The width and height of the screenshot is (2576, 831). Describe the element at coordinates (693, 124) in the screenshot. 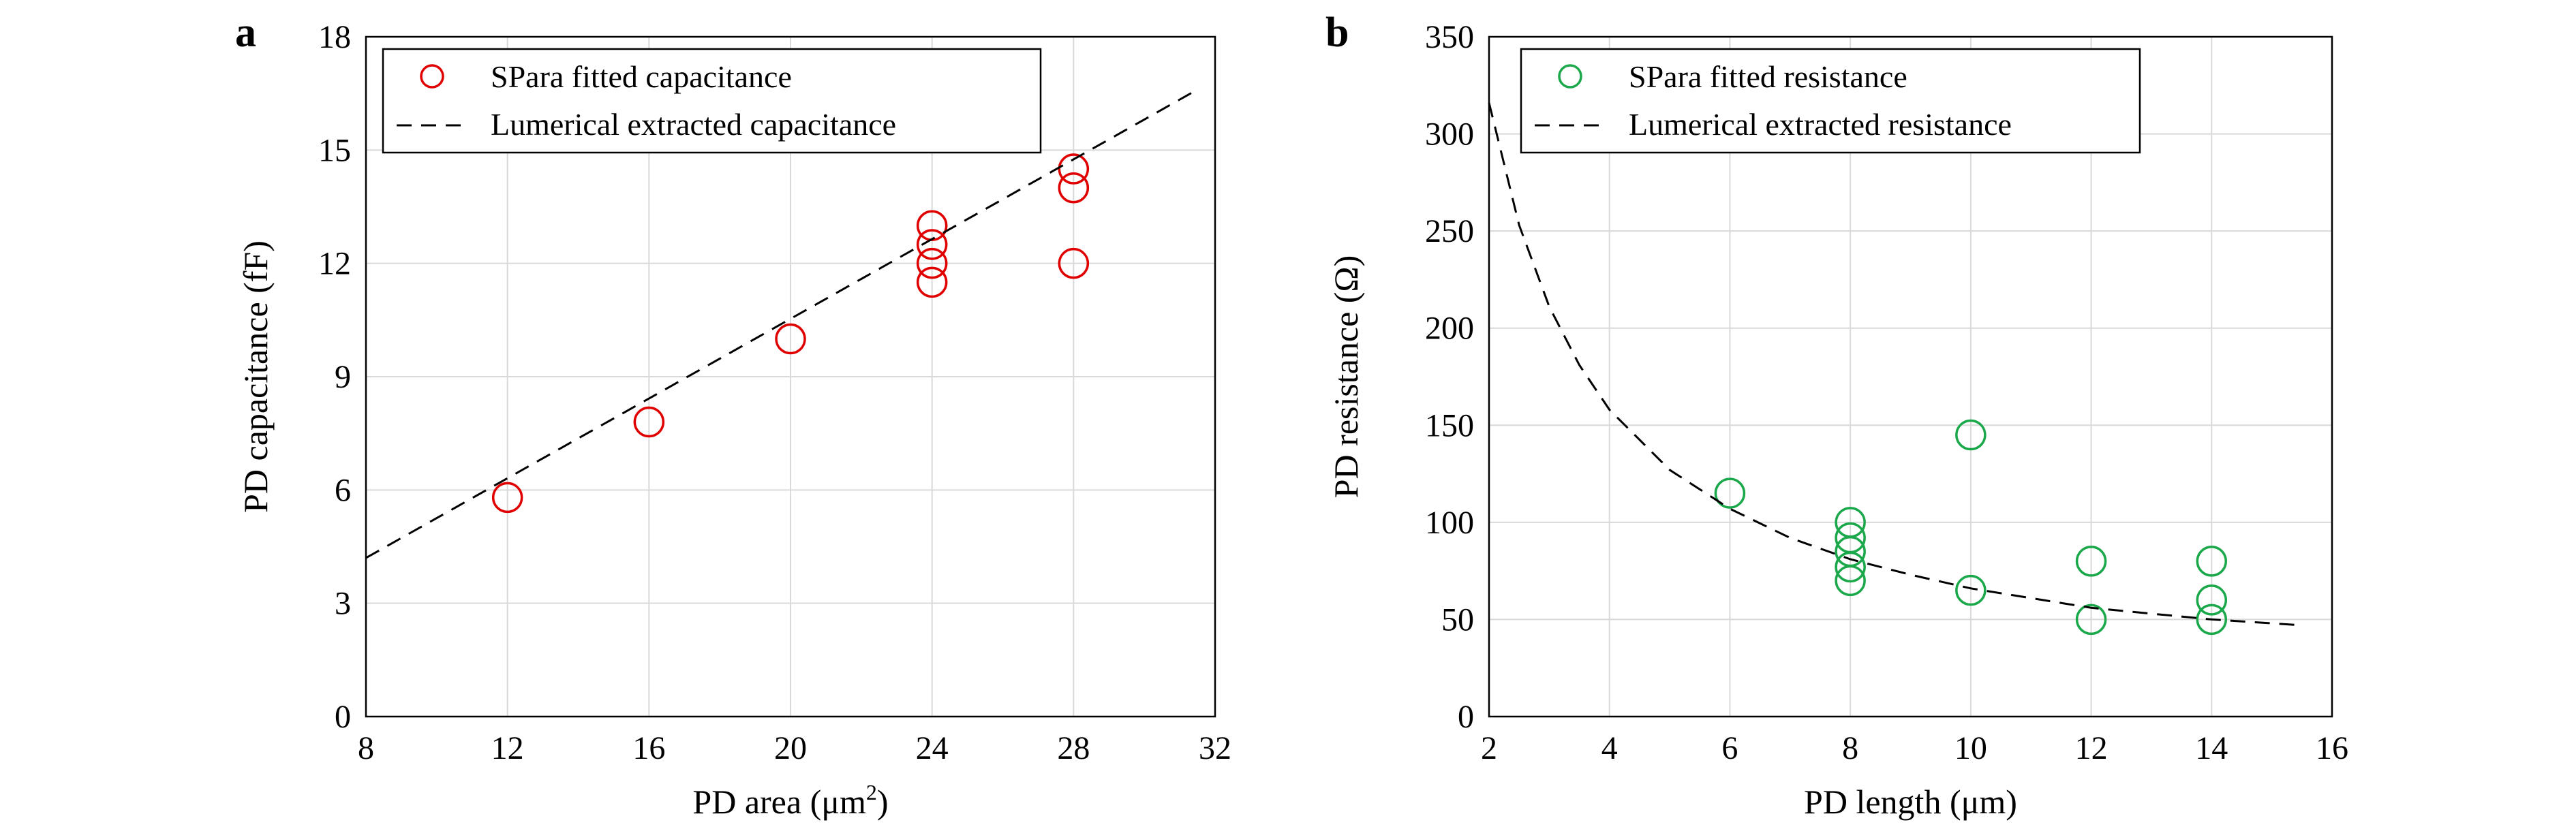

I see `legend-label: Lumerical extracted capacitance` at that location.